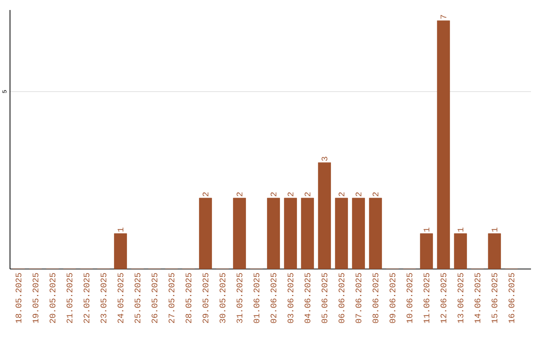  What do you see at coordinates (103, 298) in the screenshot?
I see `x-tick-label: 23.05.2025` at bounding box center [103, 298].